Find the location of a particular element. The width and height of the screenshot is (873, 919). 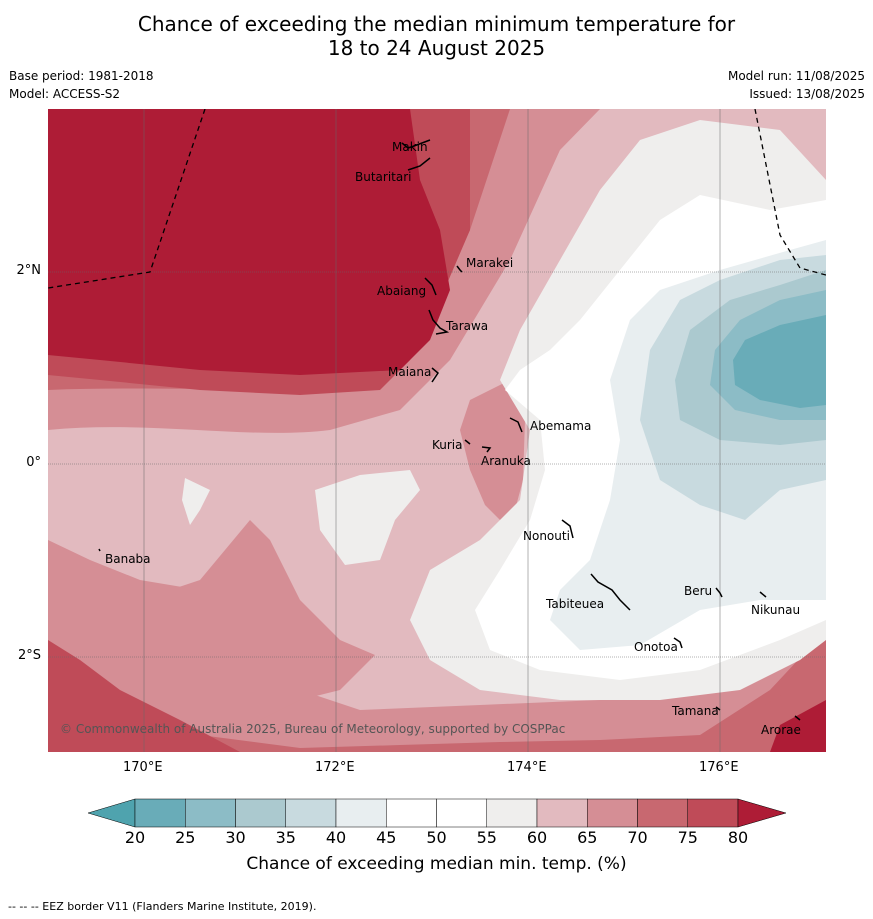

island-label: Aranuka is located at coordinates (506, 461).